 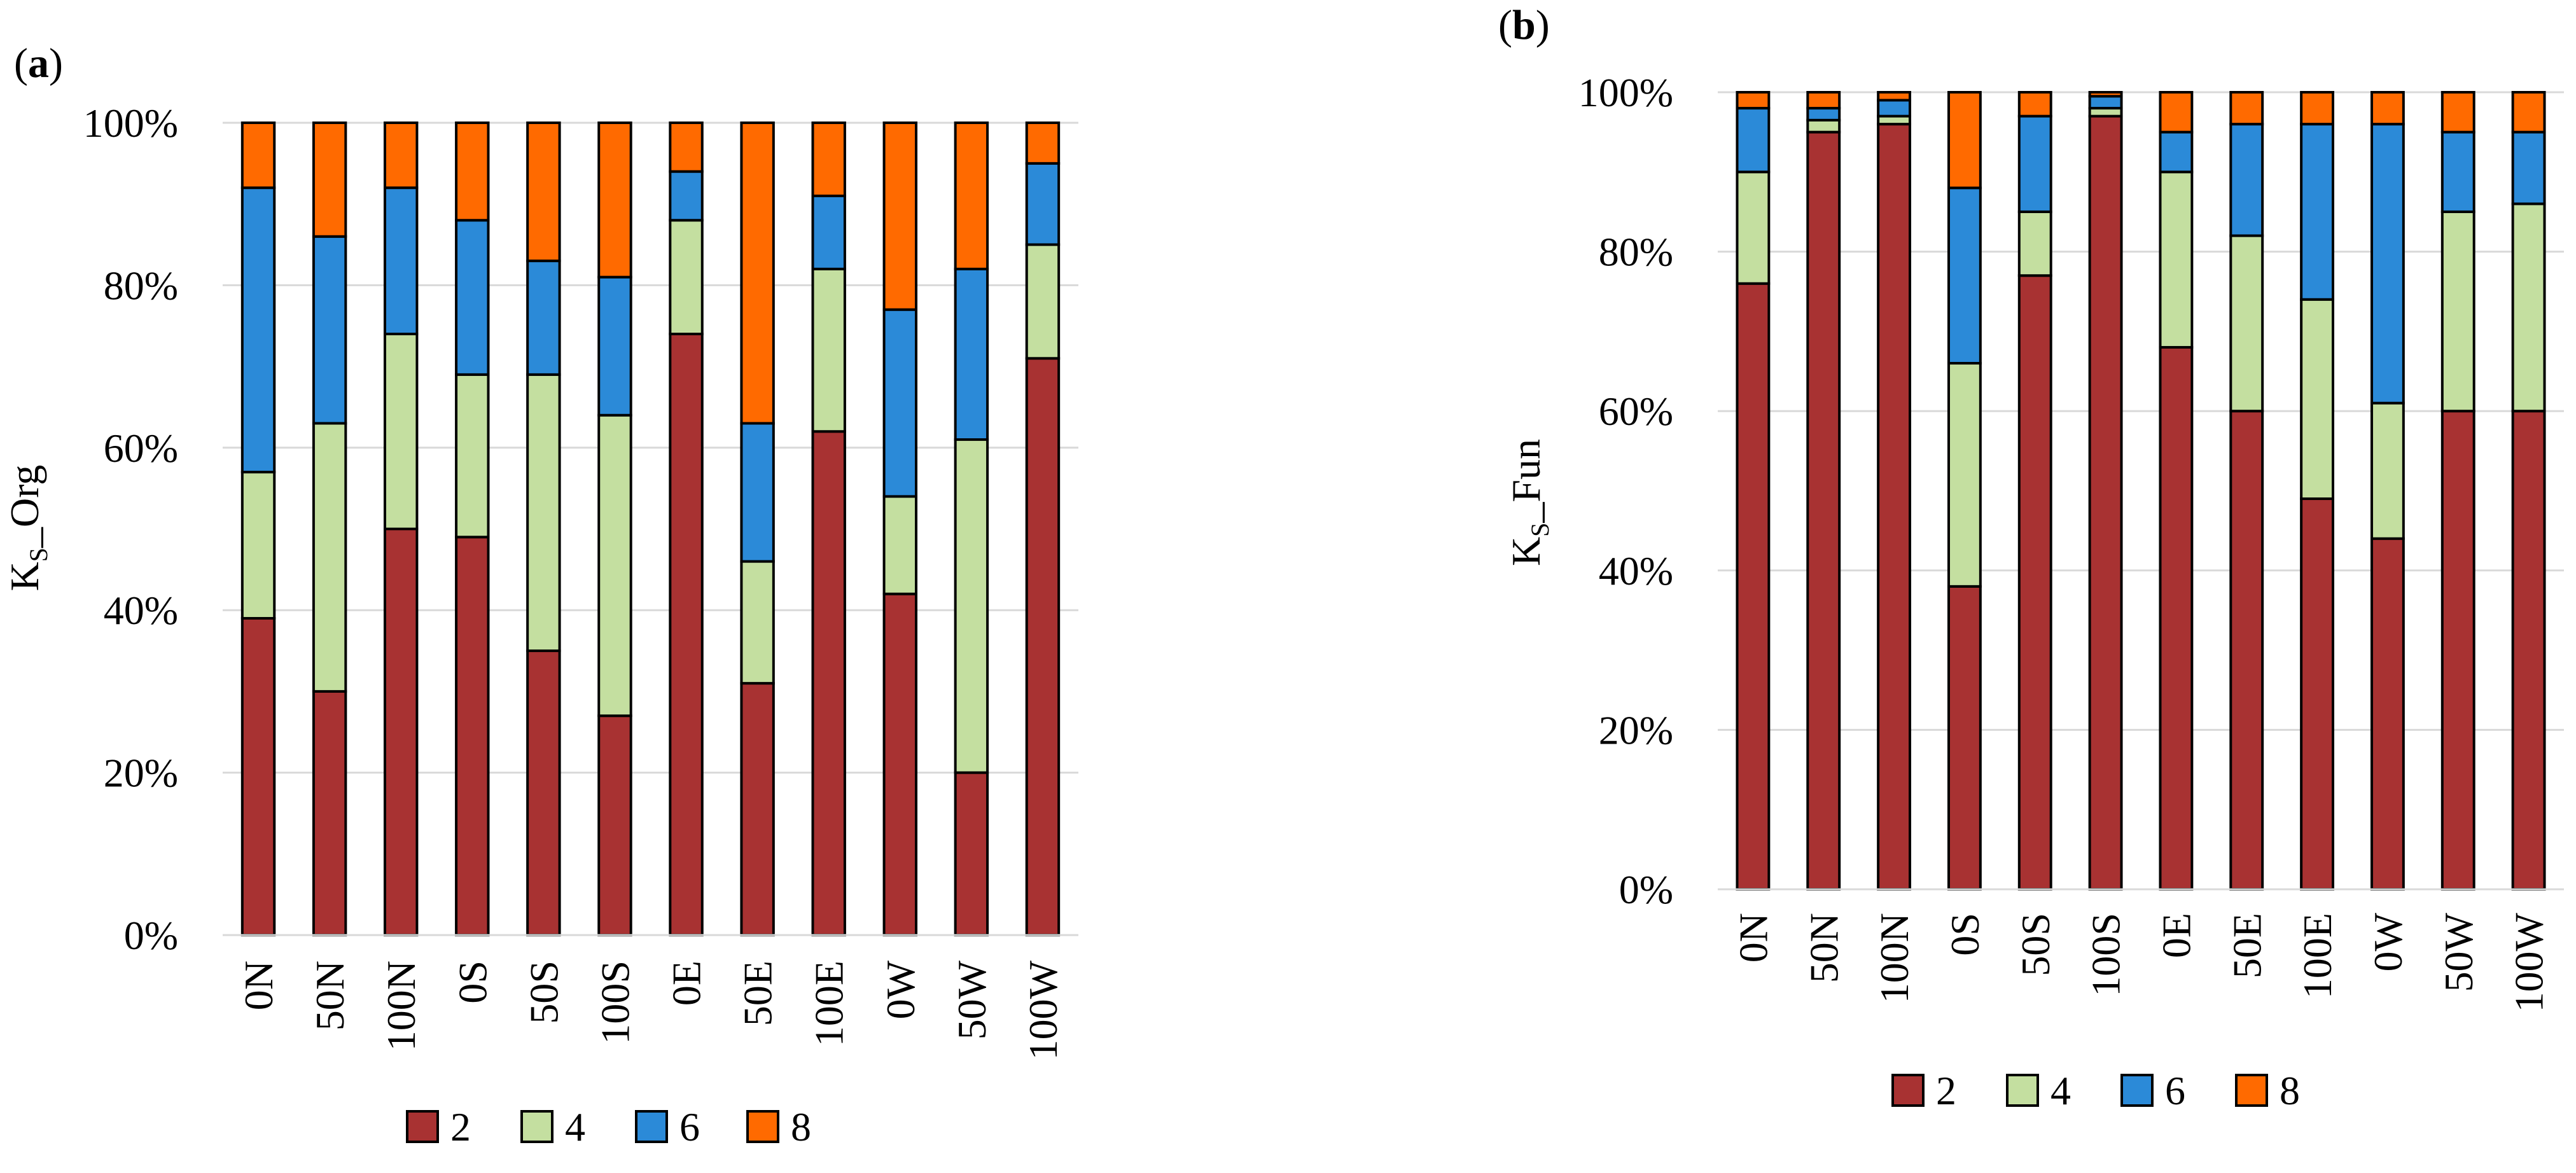 I want to click on x-tick-label: 0E, so click(x=686, y=984).